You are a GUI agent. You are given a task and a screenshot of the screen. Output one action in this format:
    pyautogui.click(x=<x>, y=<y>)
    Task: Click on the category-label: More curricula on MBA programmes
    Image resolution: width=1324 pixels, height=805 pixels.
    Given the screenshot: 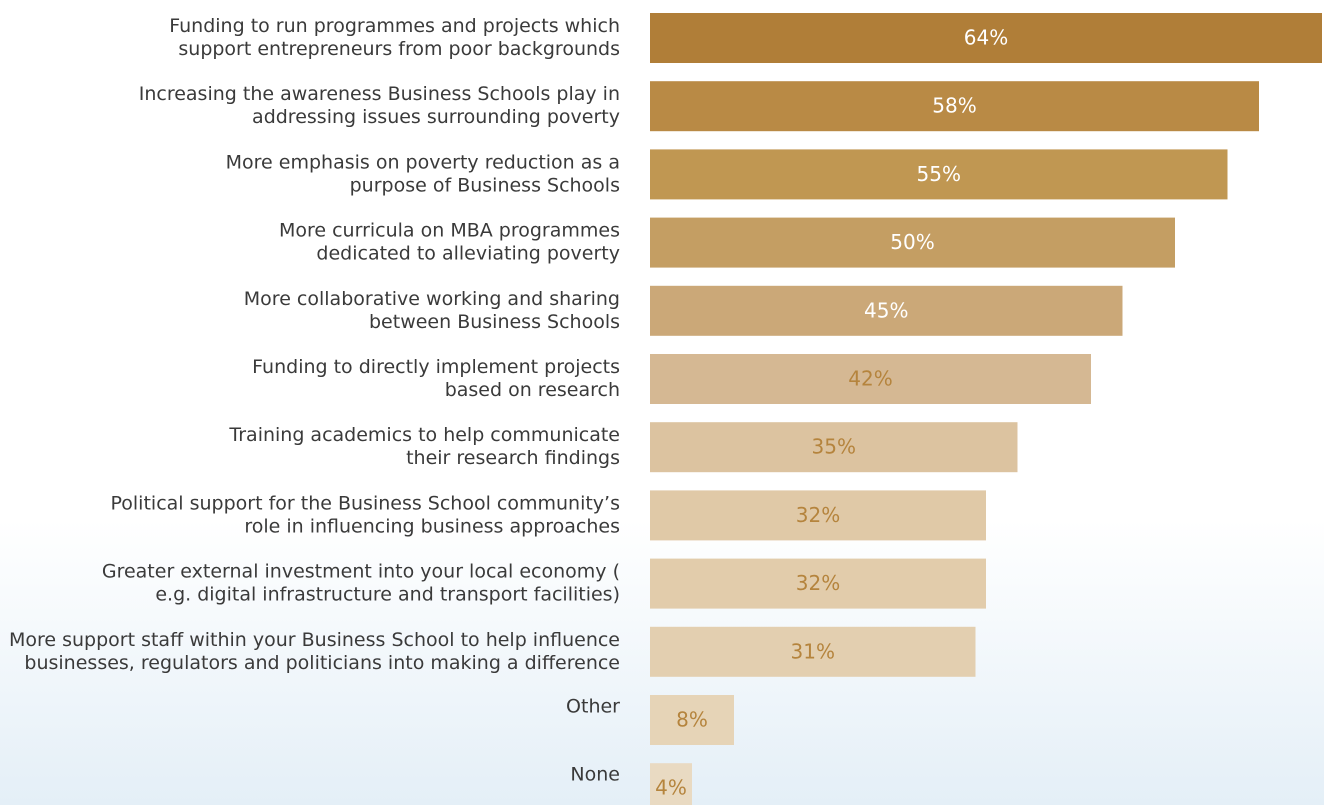 What is the action you would take?
    pyautogui.click(x=449, y=231)
    